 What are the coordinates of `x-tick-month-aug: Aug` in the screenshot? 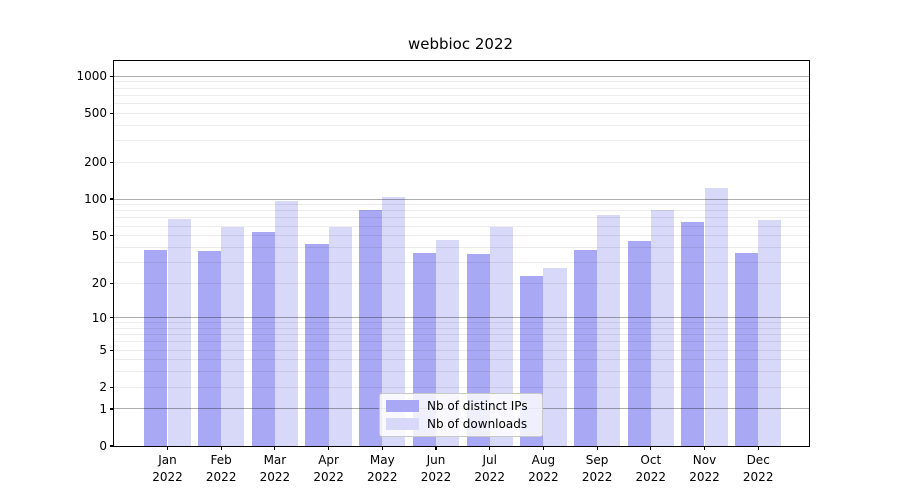 It's located at (543, 460).